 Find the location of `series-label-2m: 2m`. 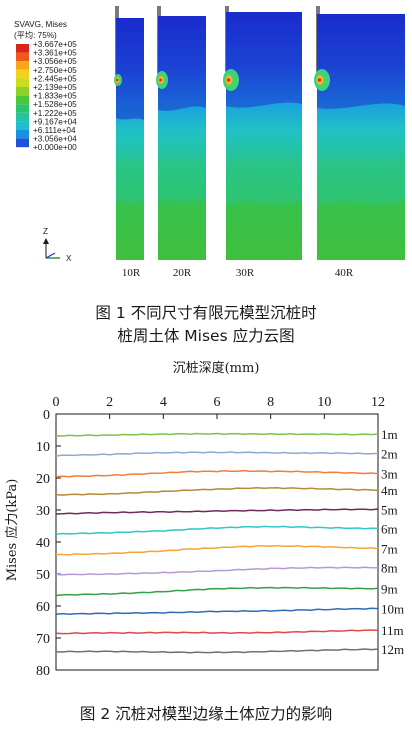

series-label-2m: 2m is located at coordinates (389, 454).